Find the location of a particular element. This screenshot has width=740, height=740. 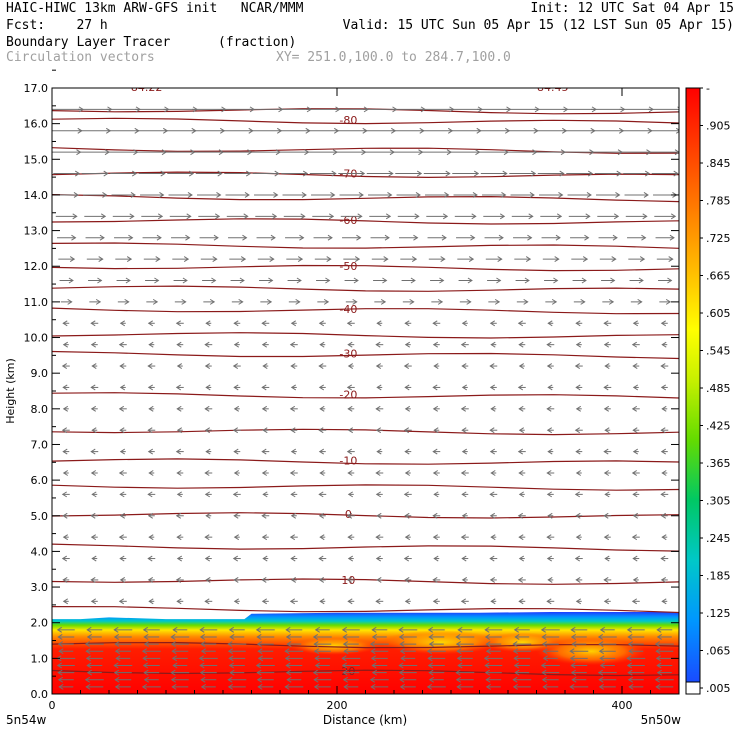

y-tick-label: 9.0 is located at coordinates (40, 373).